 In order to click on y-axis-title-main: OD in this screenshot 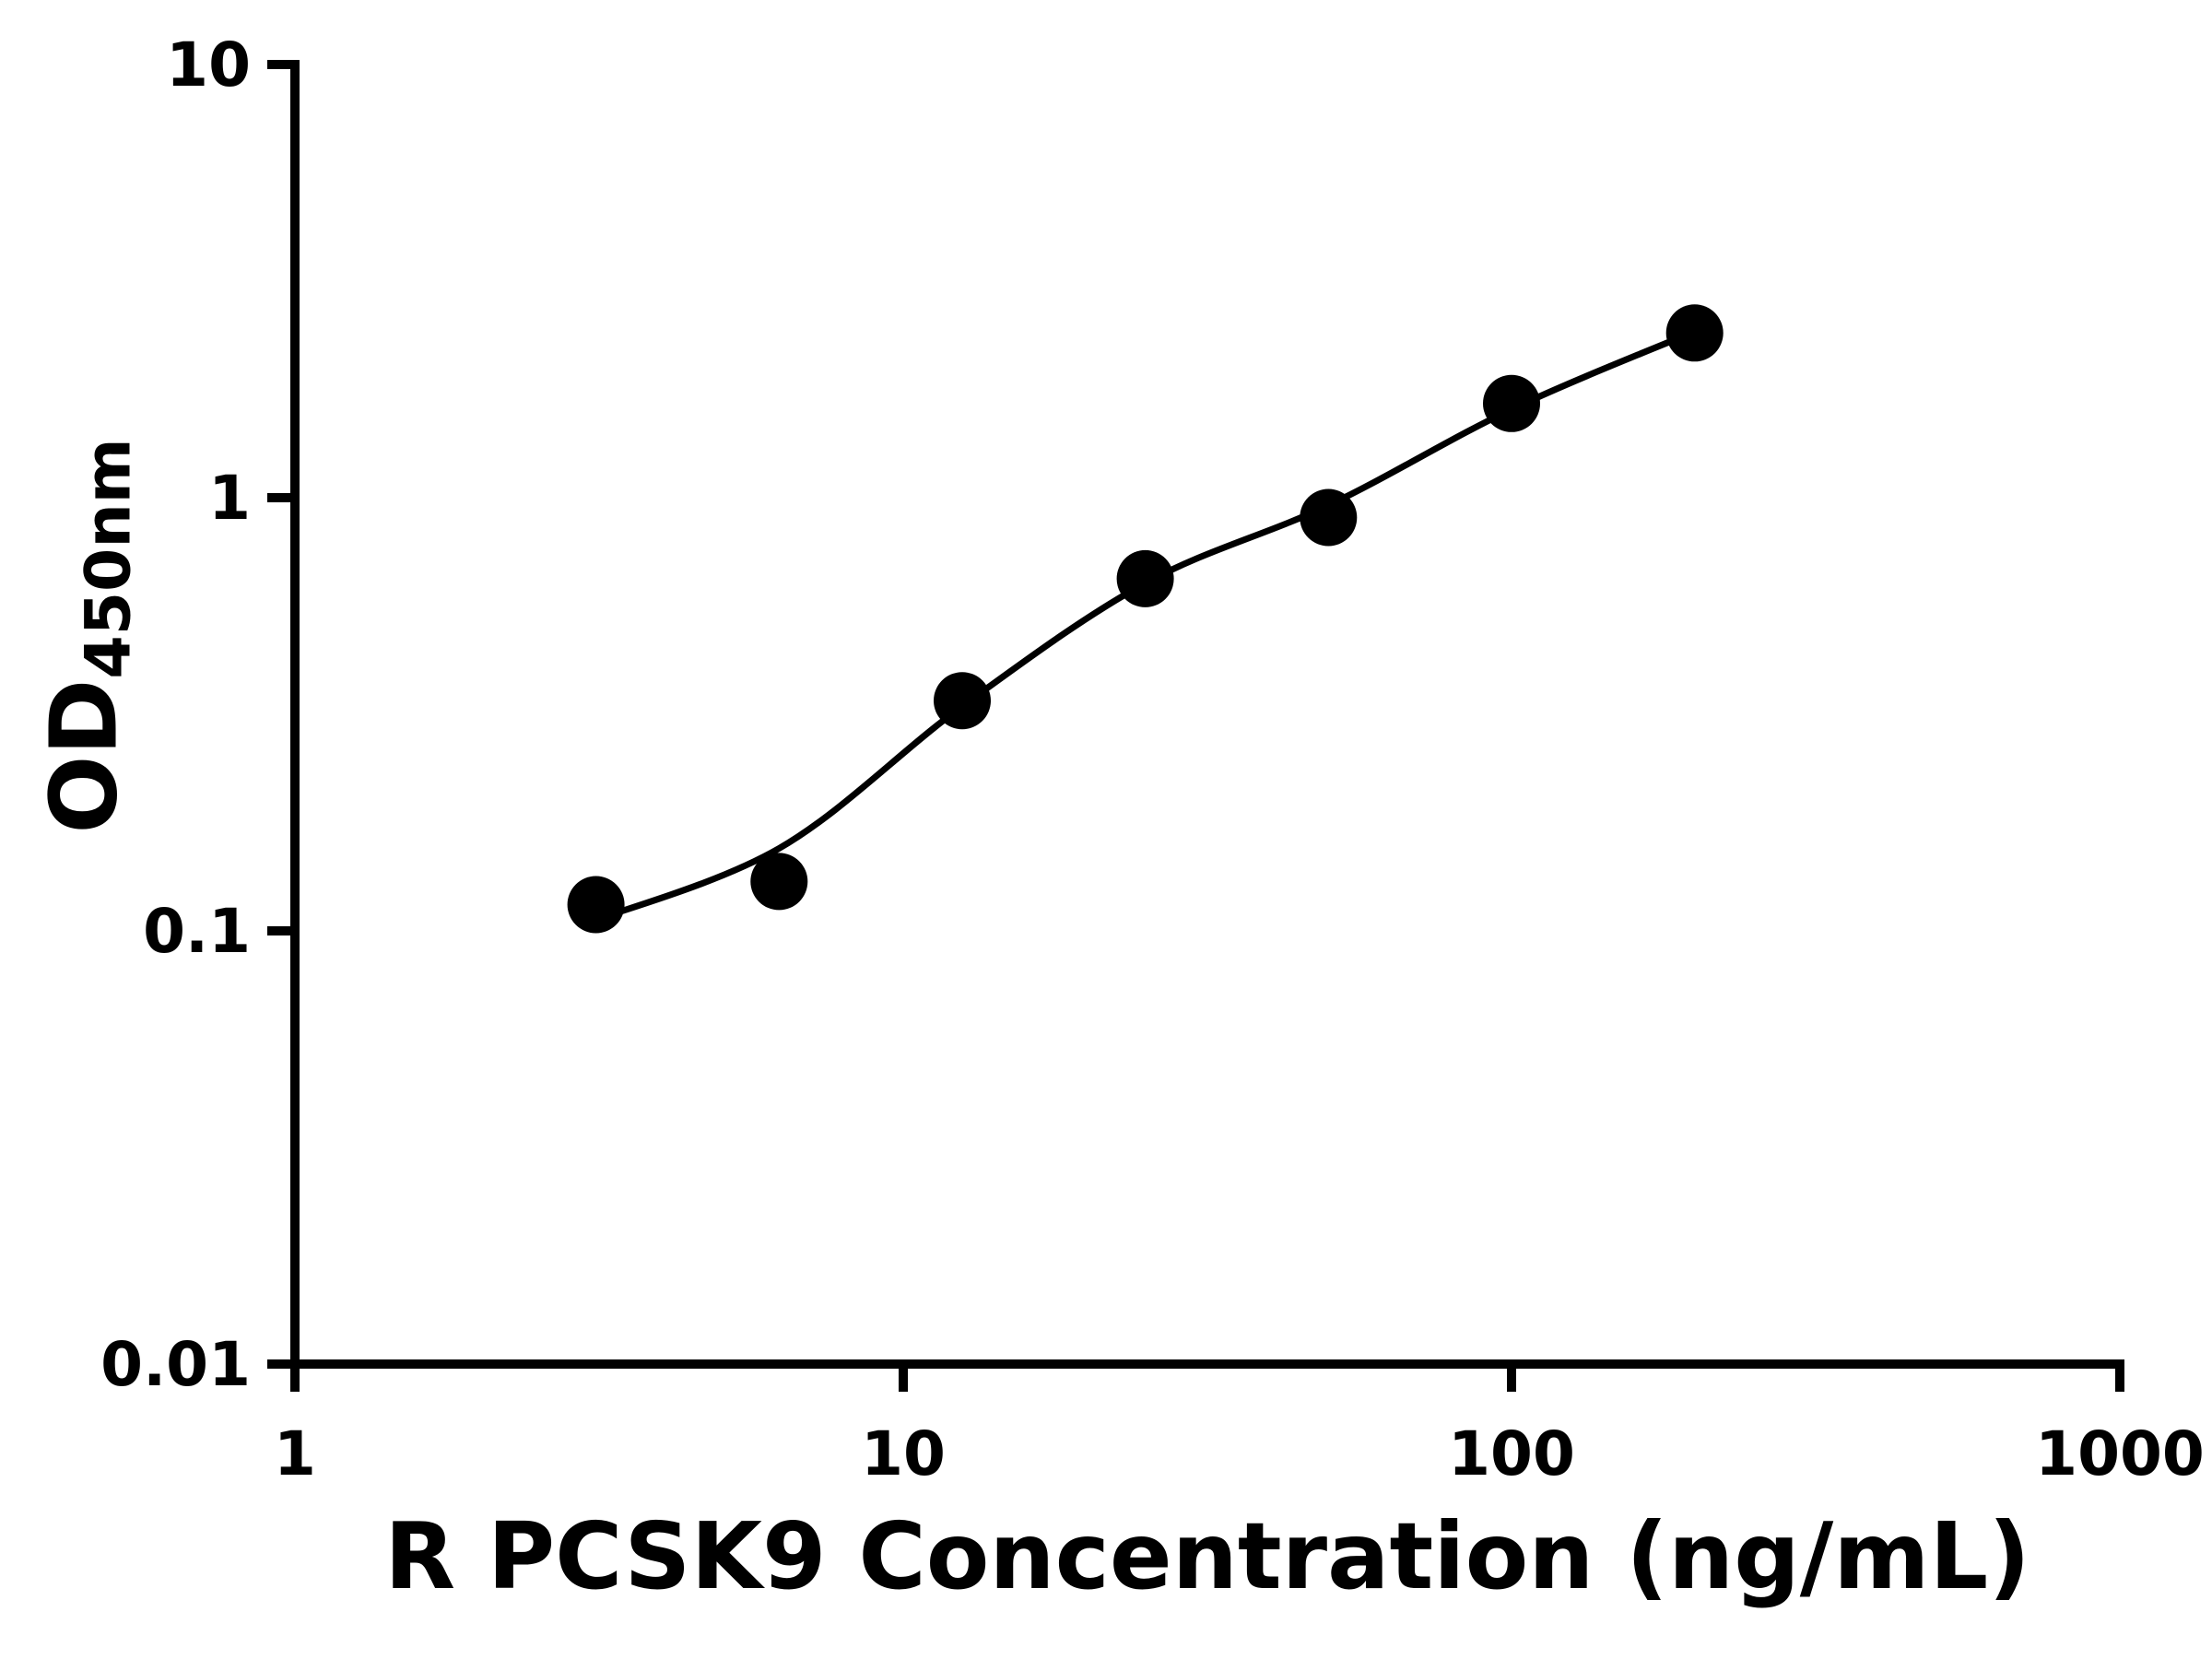, I will do `click(83, 756)`.